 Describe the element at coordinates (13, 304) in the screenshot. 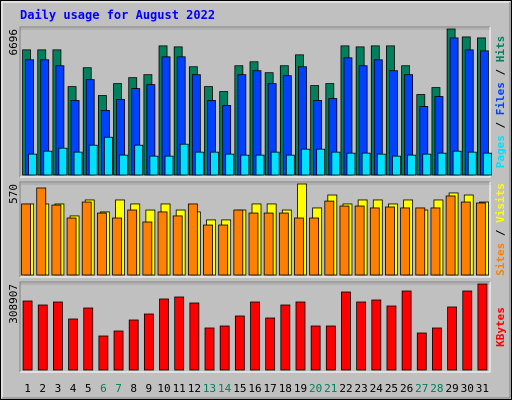

I see `y-max-label: 308907` at that location.